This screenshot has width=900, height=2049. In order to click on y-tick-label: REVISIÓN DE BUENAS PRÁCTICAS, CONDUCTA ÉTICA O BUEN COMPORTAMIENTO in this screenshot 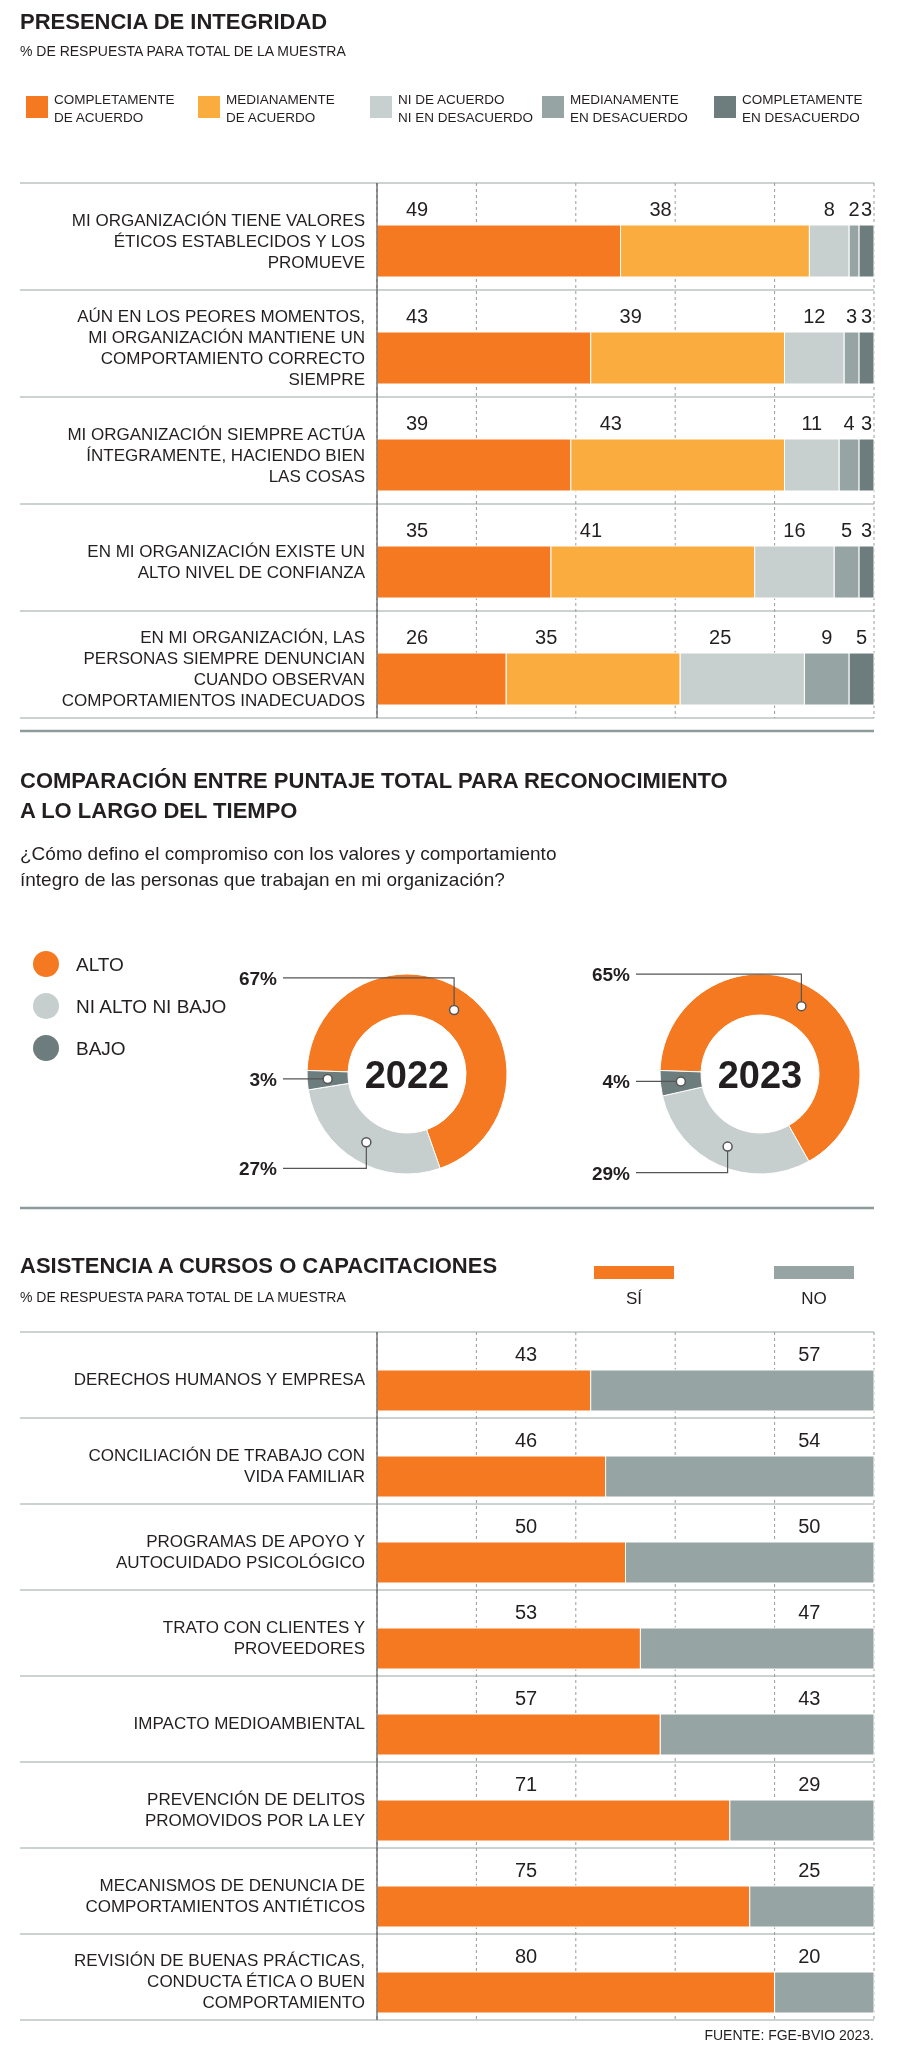, I will do `click(219, 1981)`.